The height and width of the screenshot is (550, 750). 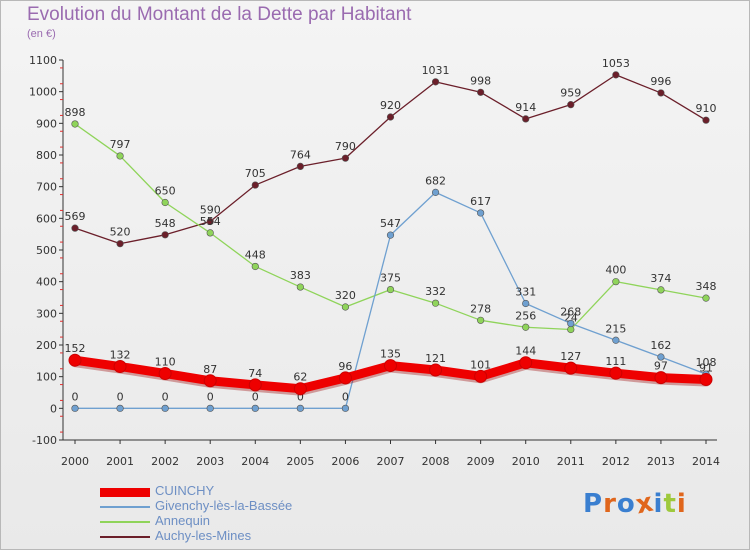 What do you see at coordinates (345, 146) in the screenshot?
I see `data-label-auchy-les-mines: 790` at bounding box center [345, 146].